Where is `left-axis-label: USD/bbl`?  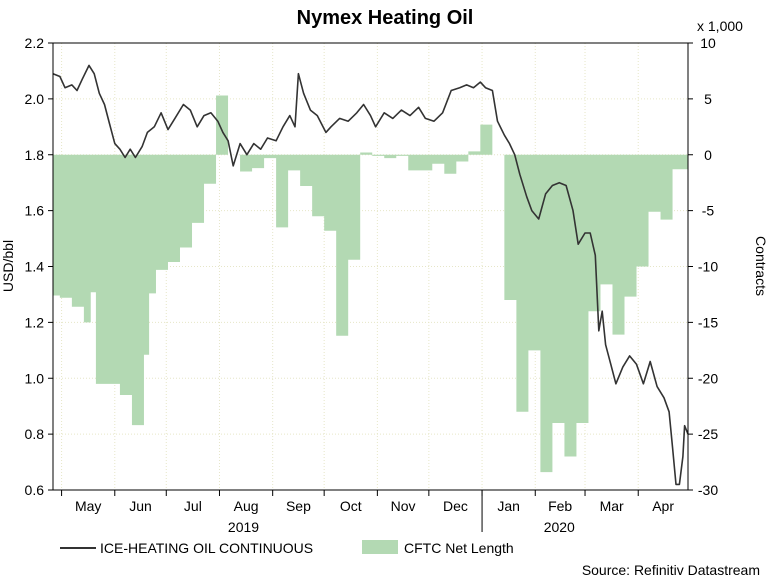 left-axis-label: USD/bbl is located at coordinates (8, 266).